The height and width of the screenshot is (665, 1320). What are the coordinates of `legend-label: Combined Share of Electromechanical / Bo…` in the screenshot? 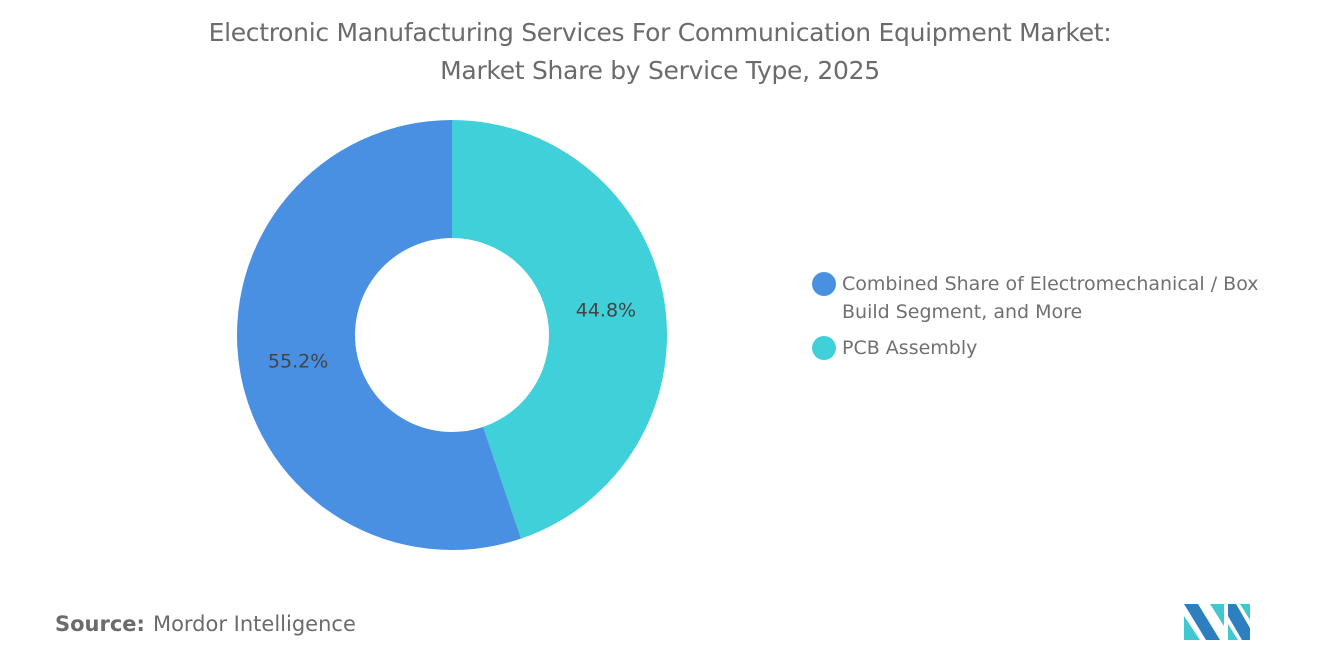 It's located at (1050, 298).